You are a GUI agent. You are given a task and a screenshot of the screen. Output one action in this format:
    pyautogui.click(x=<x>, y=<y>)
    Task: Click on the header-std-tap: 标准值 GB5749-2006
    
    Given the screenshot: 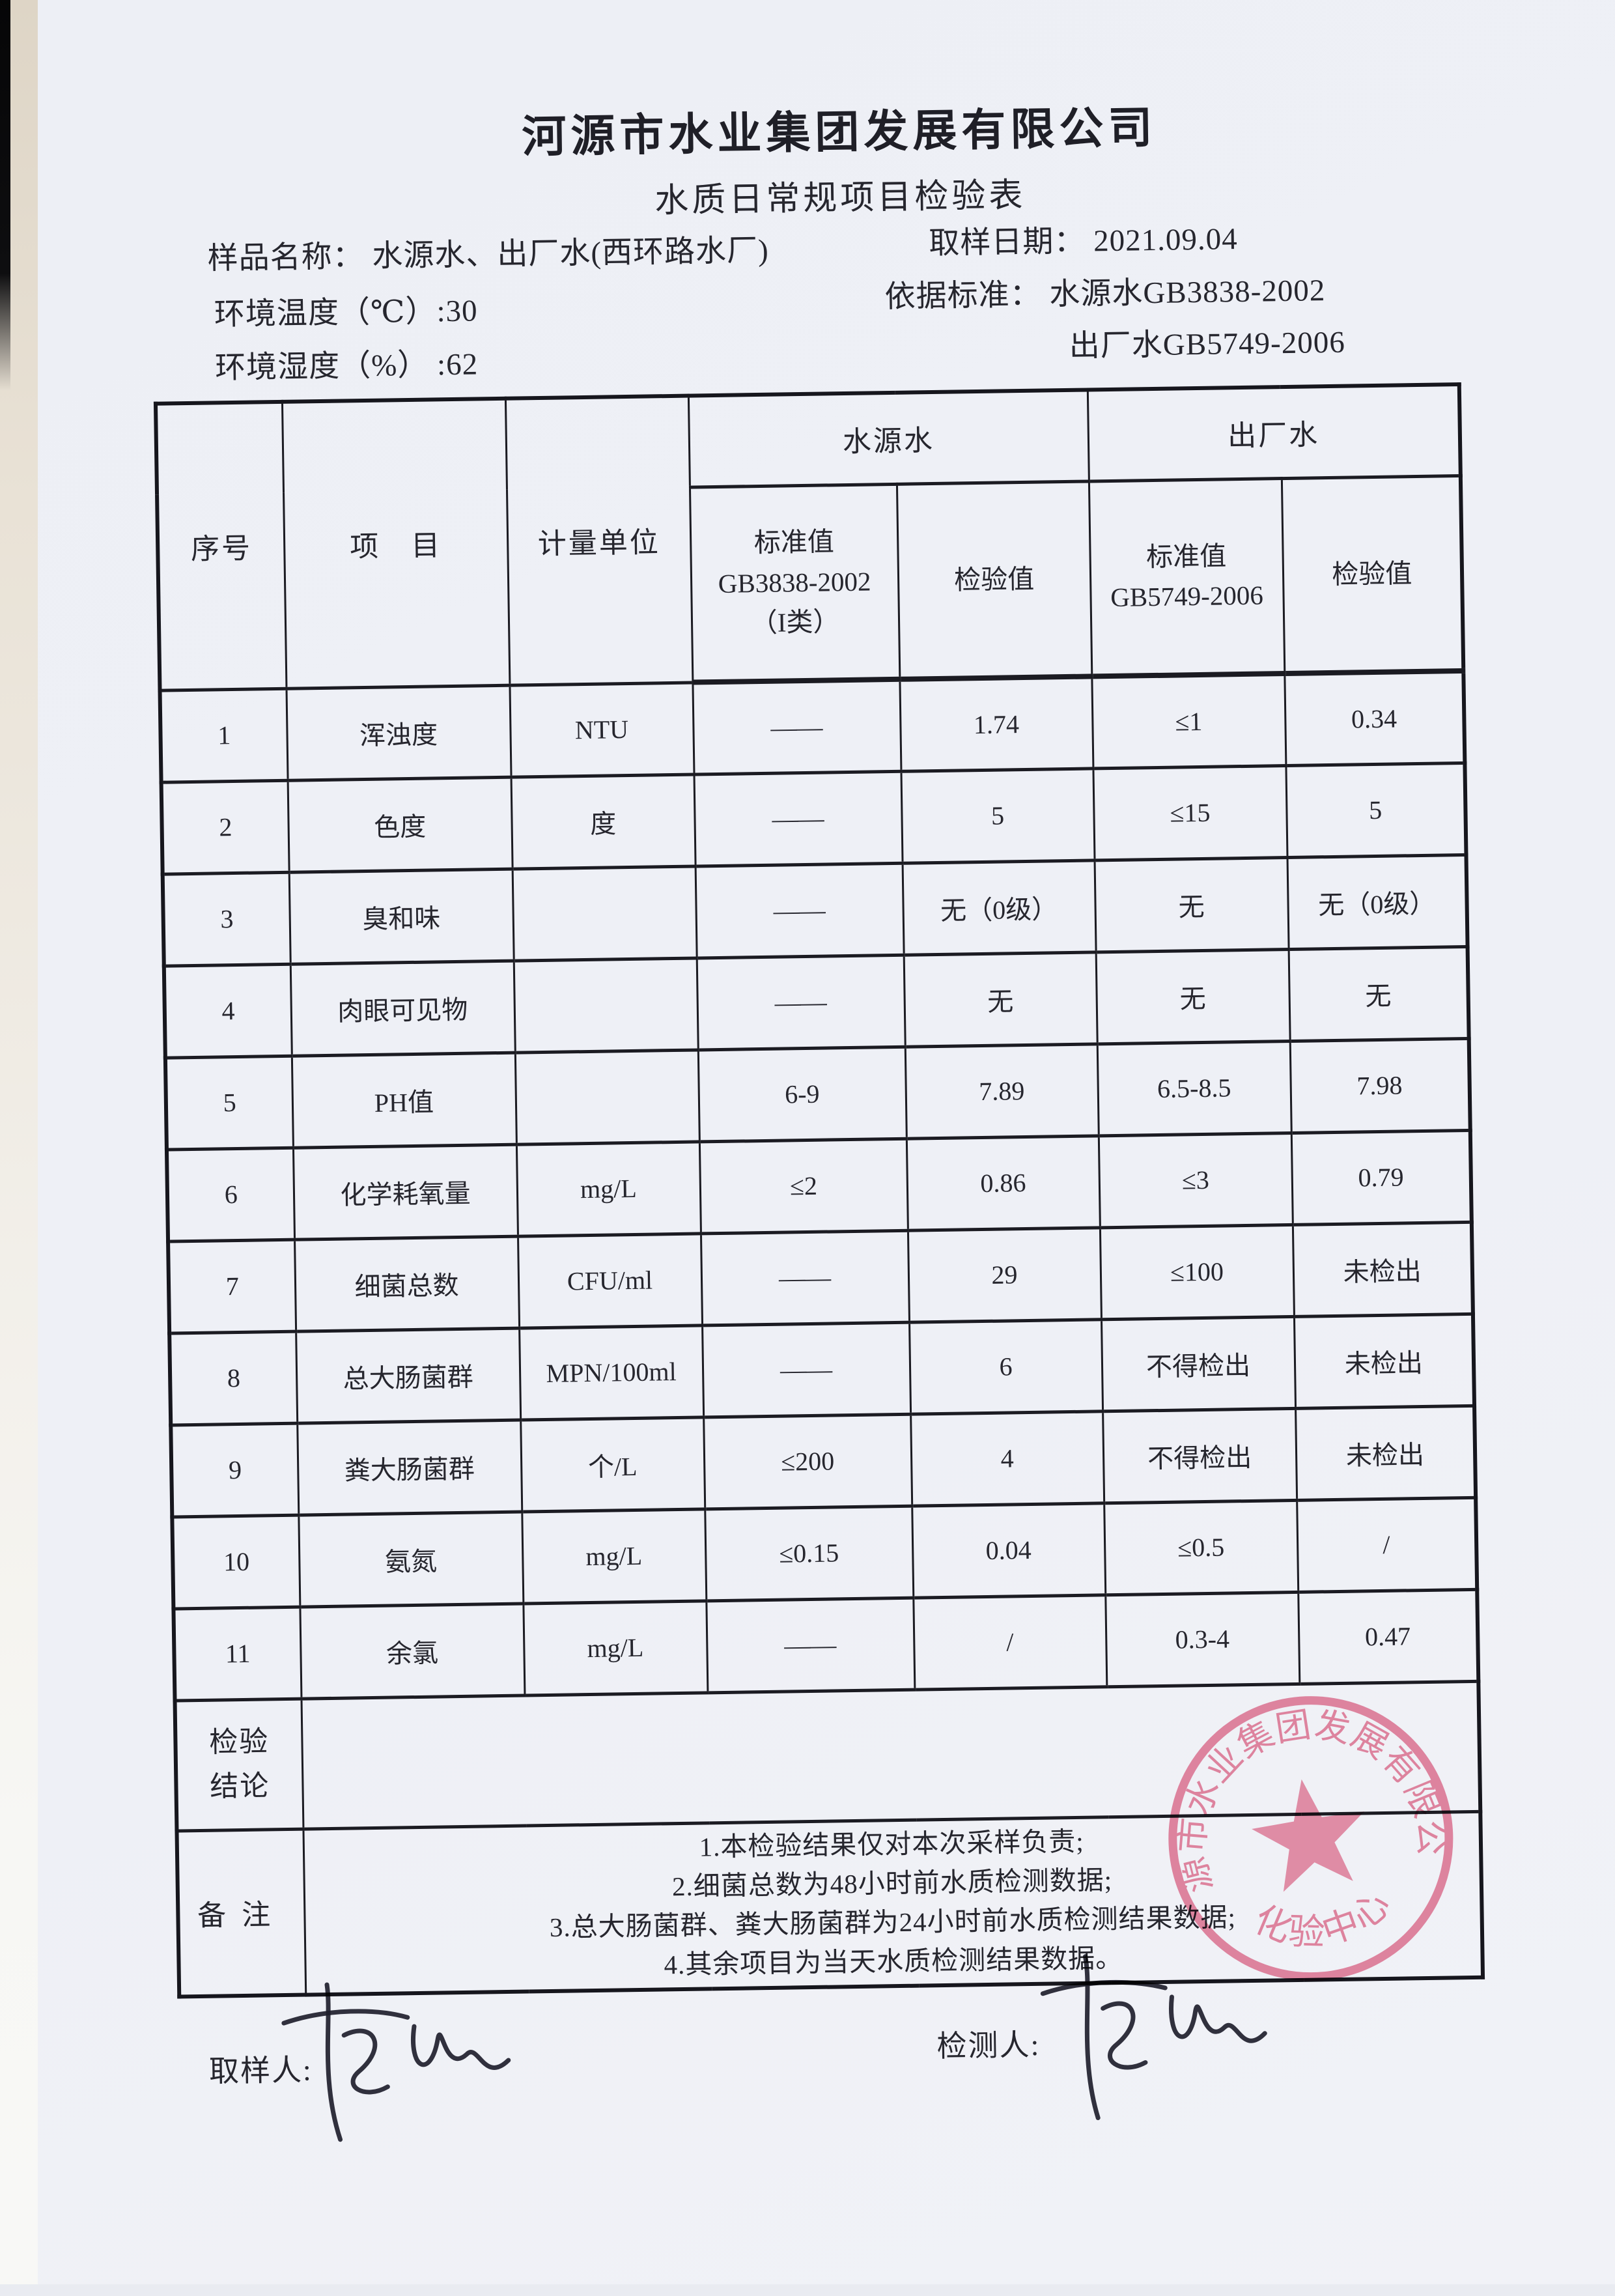 What is the action you would take?
    pyautogui.click(x=1186, y=578)
    